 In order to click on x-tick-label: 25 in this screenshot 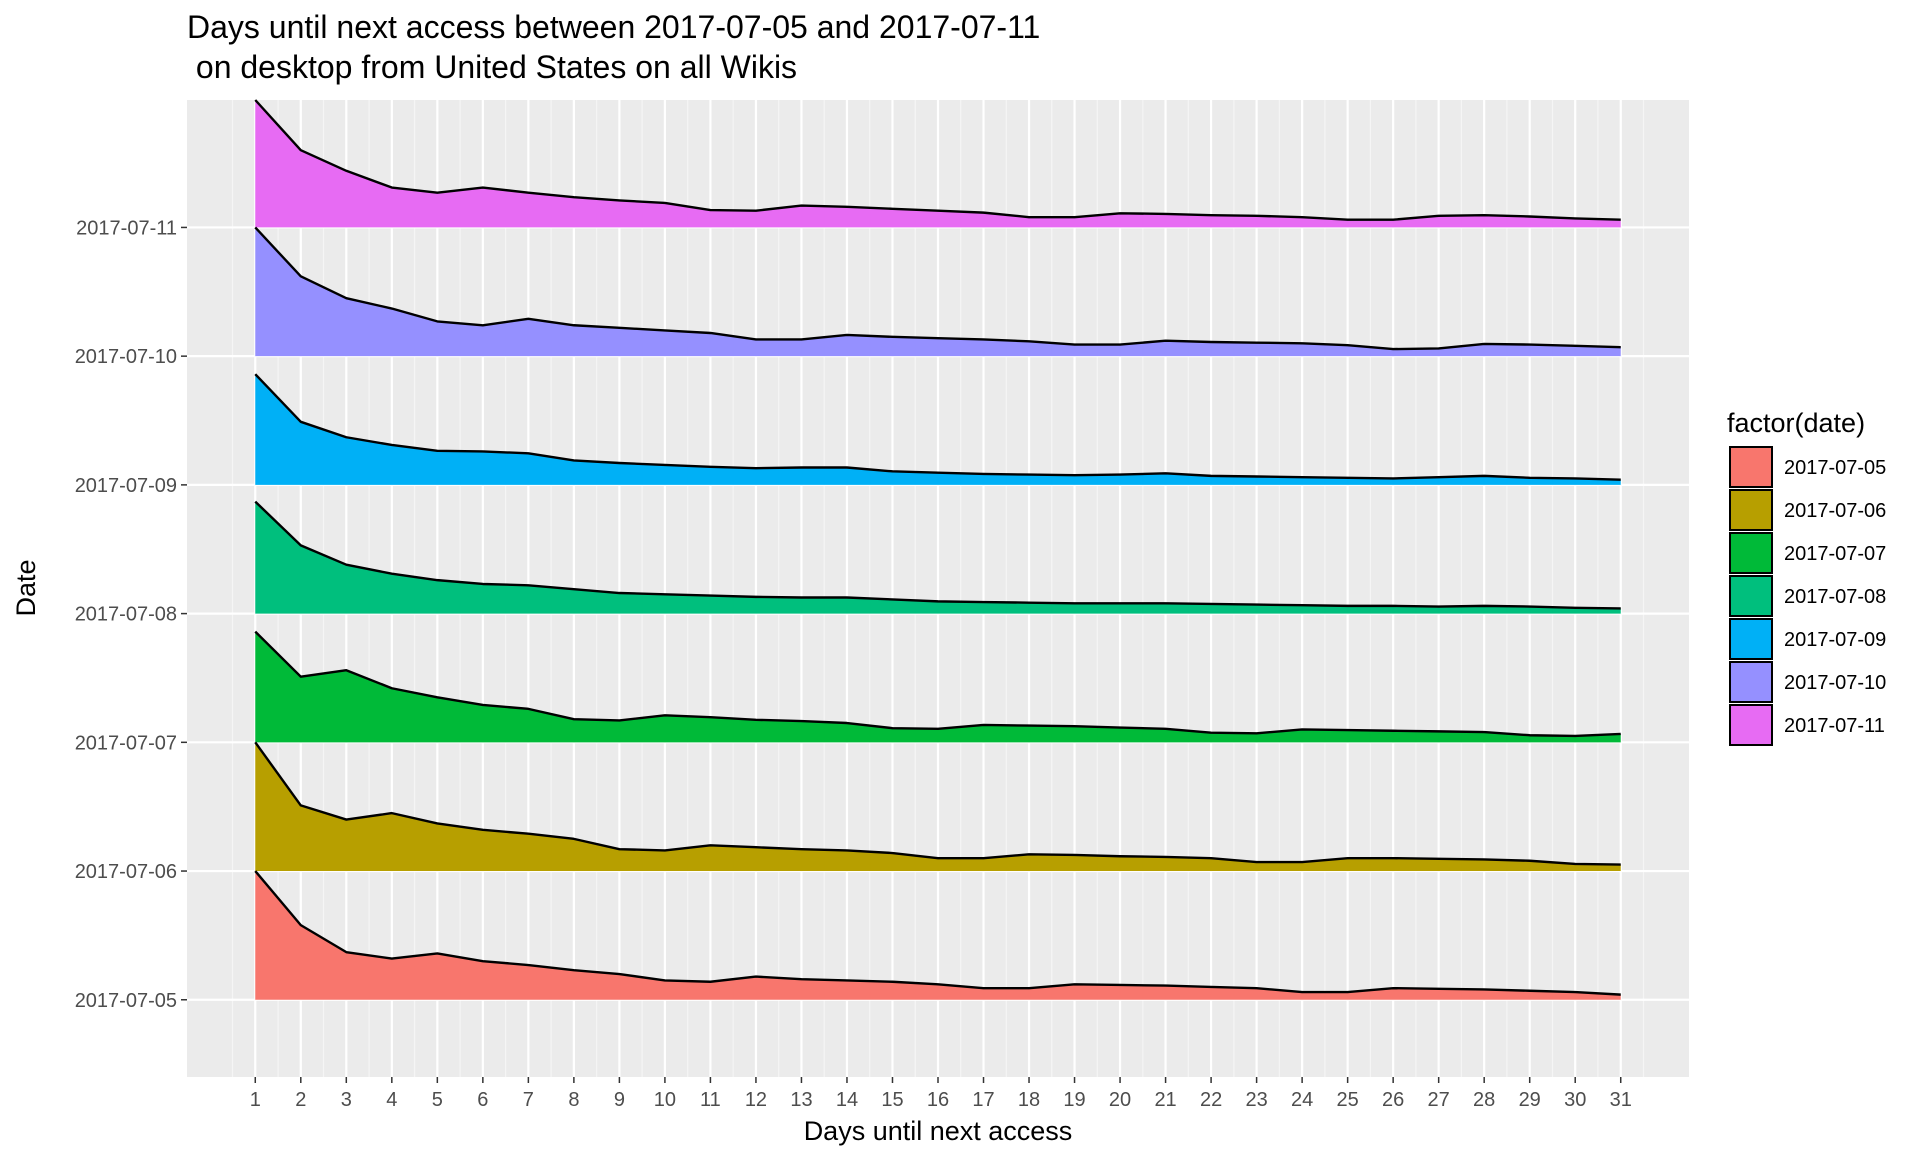, I will do `click(1348, 1100)`.